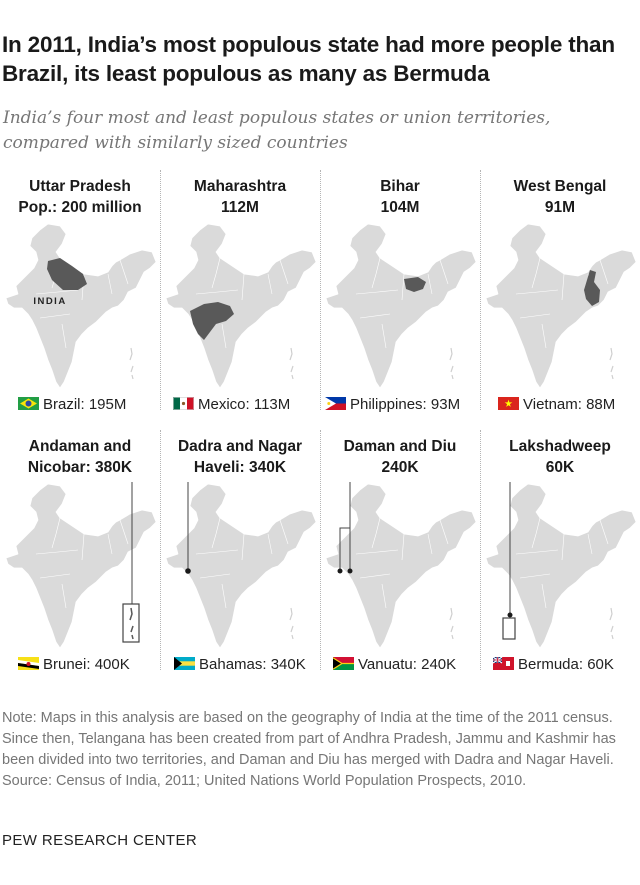  I want to click on country-comparison: Mexico: 113M, so click(231, 405).